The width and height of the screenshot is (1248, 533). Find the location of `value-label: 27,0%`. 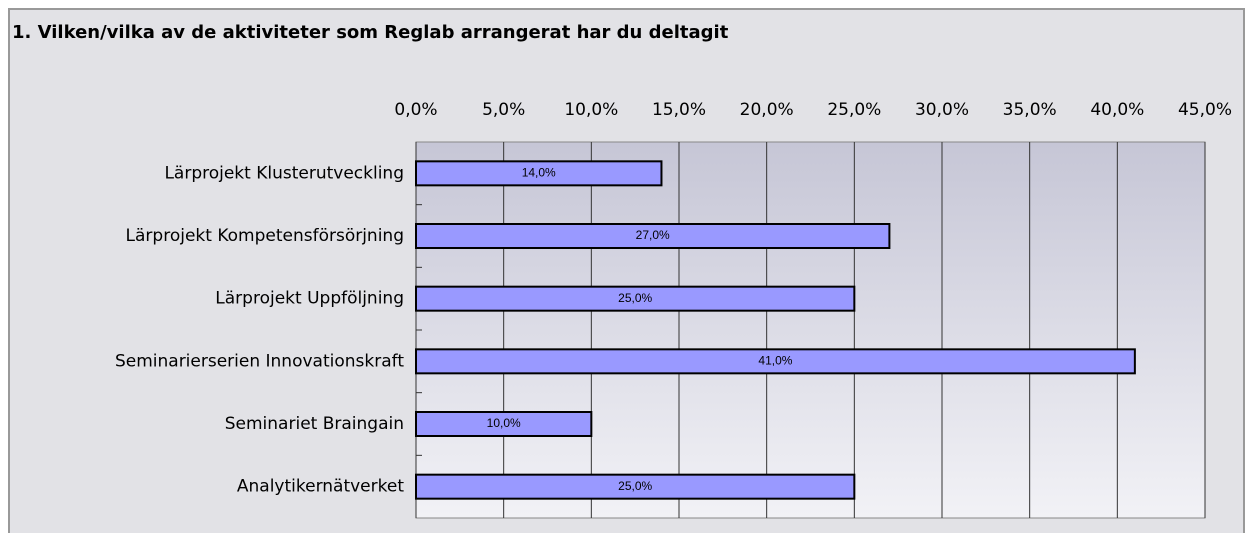

value-label: 27,0% is located at coordinates (653, 235).